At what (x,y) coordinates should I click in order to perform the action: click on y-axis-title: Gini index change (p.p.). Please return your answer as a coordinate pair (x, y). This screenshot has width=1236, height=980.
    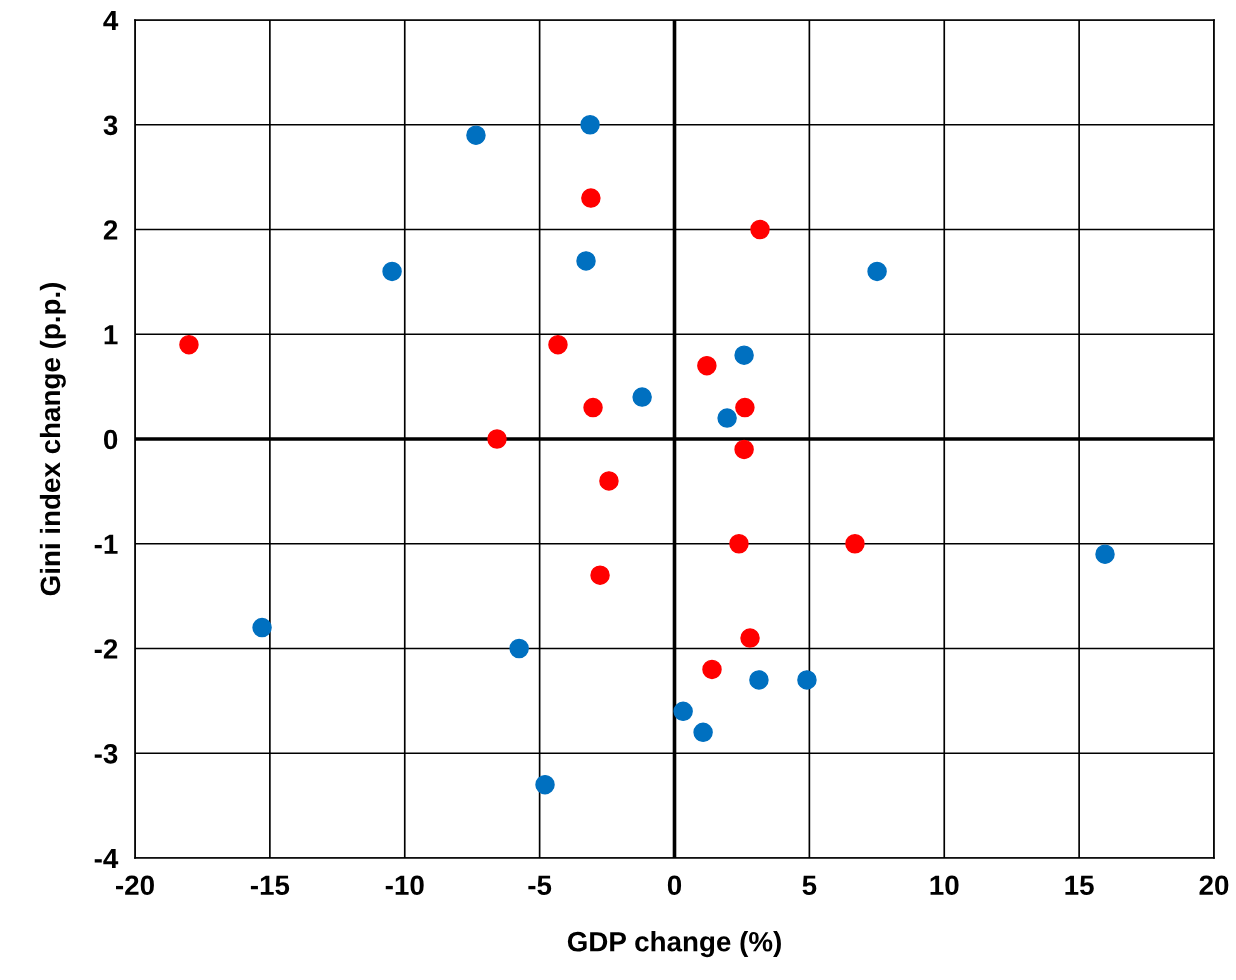
    Looking at the image, I should click on (52, 439).